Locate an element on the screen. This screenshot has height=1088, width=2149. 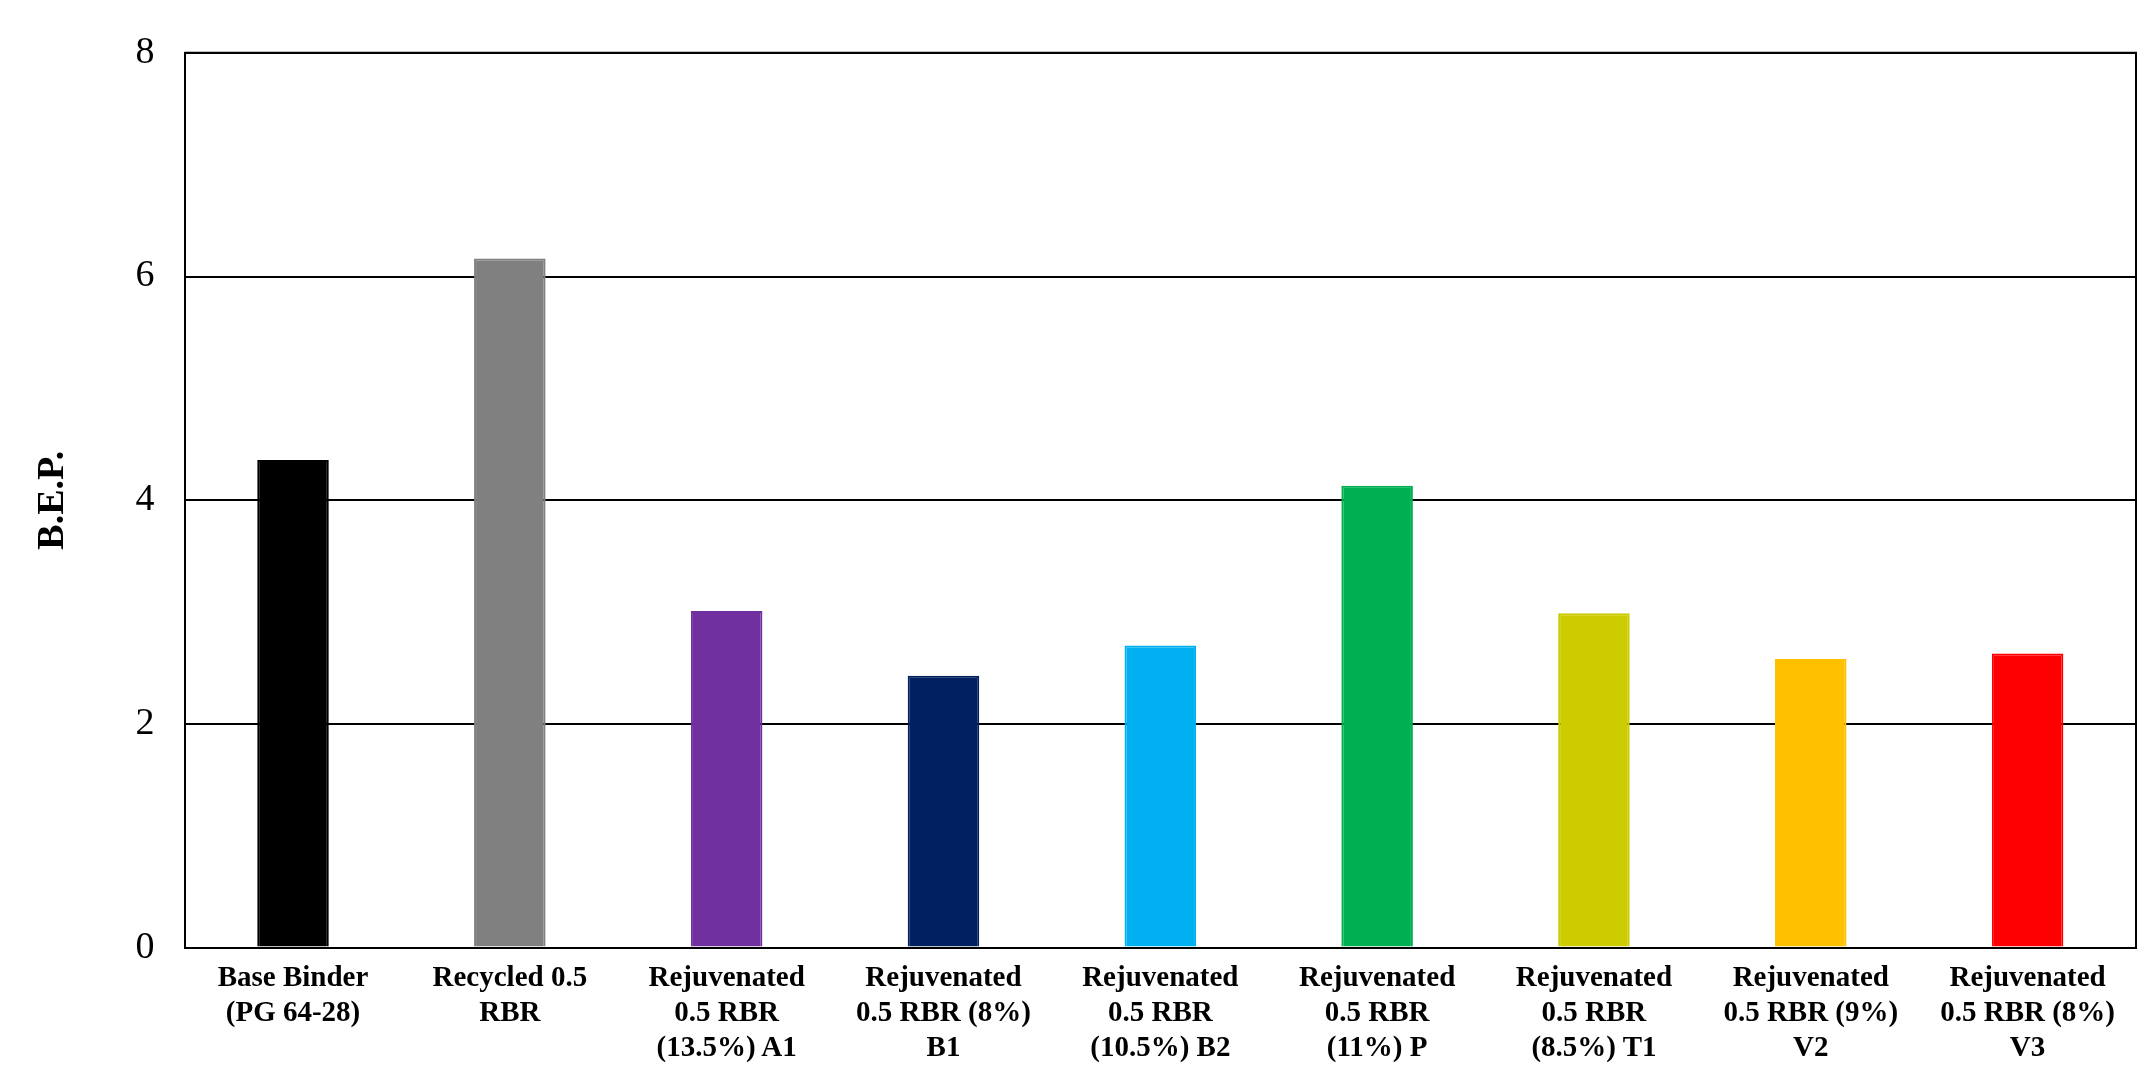
x-tick-label: Rejuvenated 0.5 RBR (11%) P is located at coordinates (1377, 1012).